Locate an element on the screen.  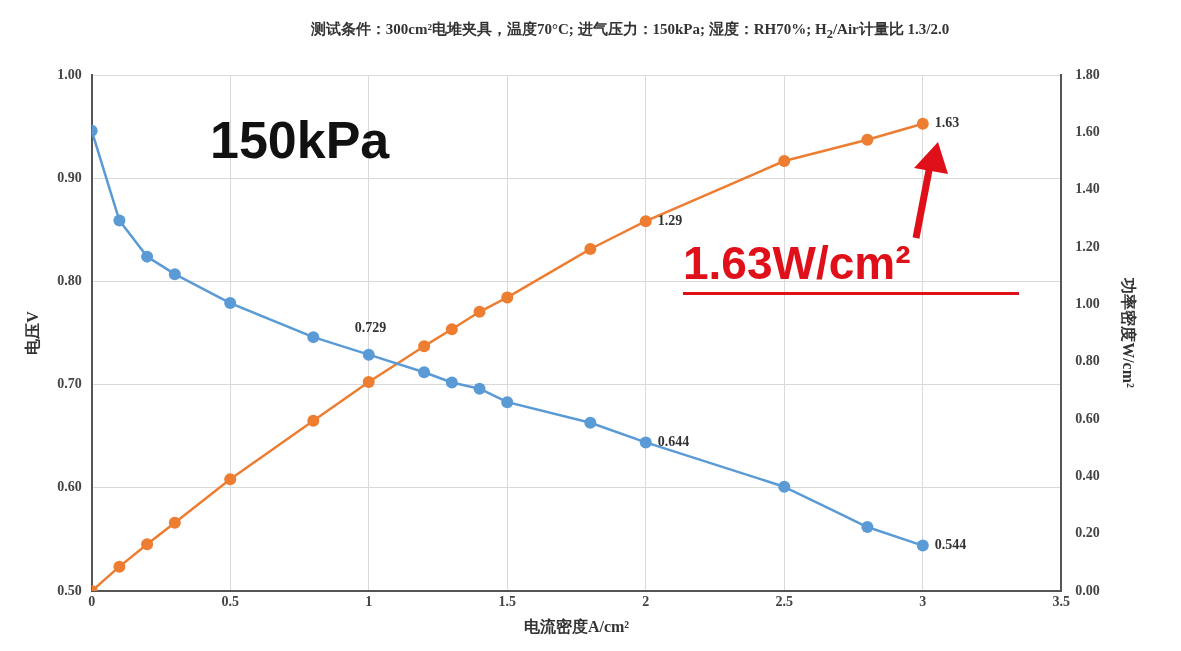
y-tick-label: 0.80 is located at coordinates (69, 281).